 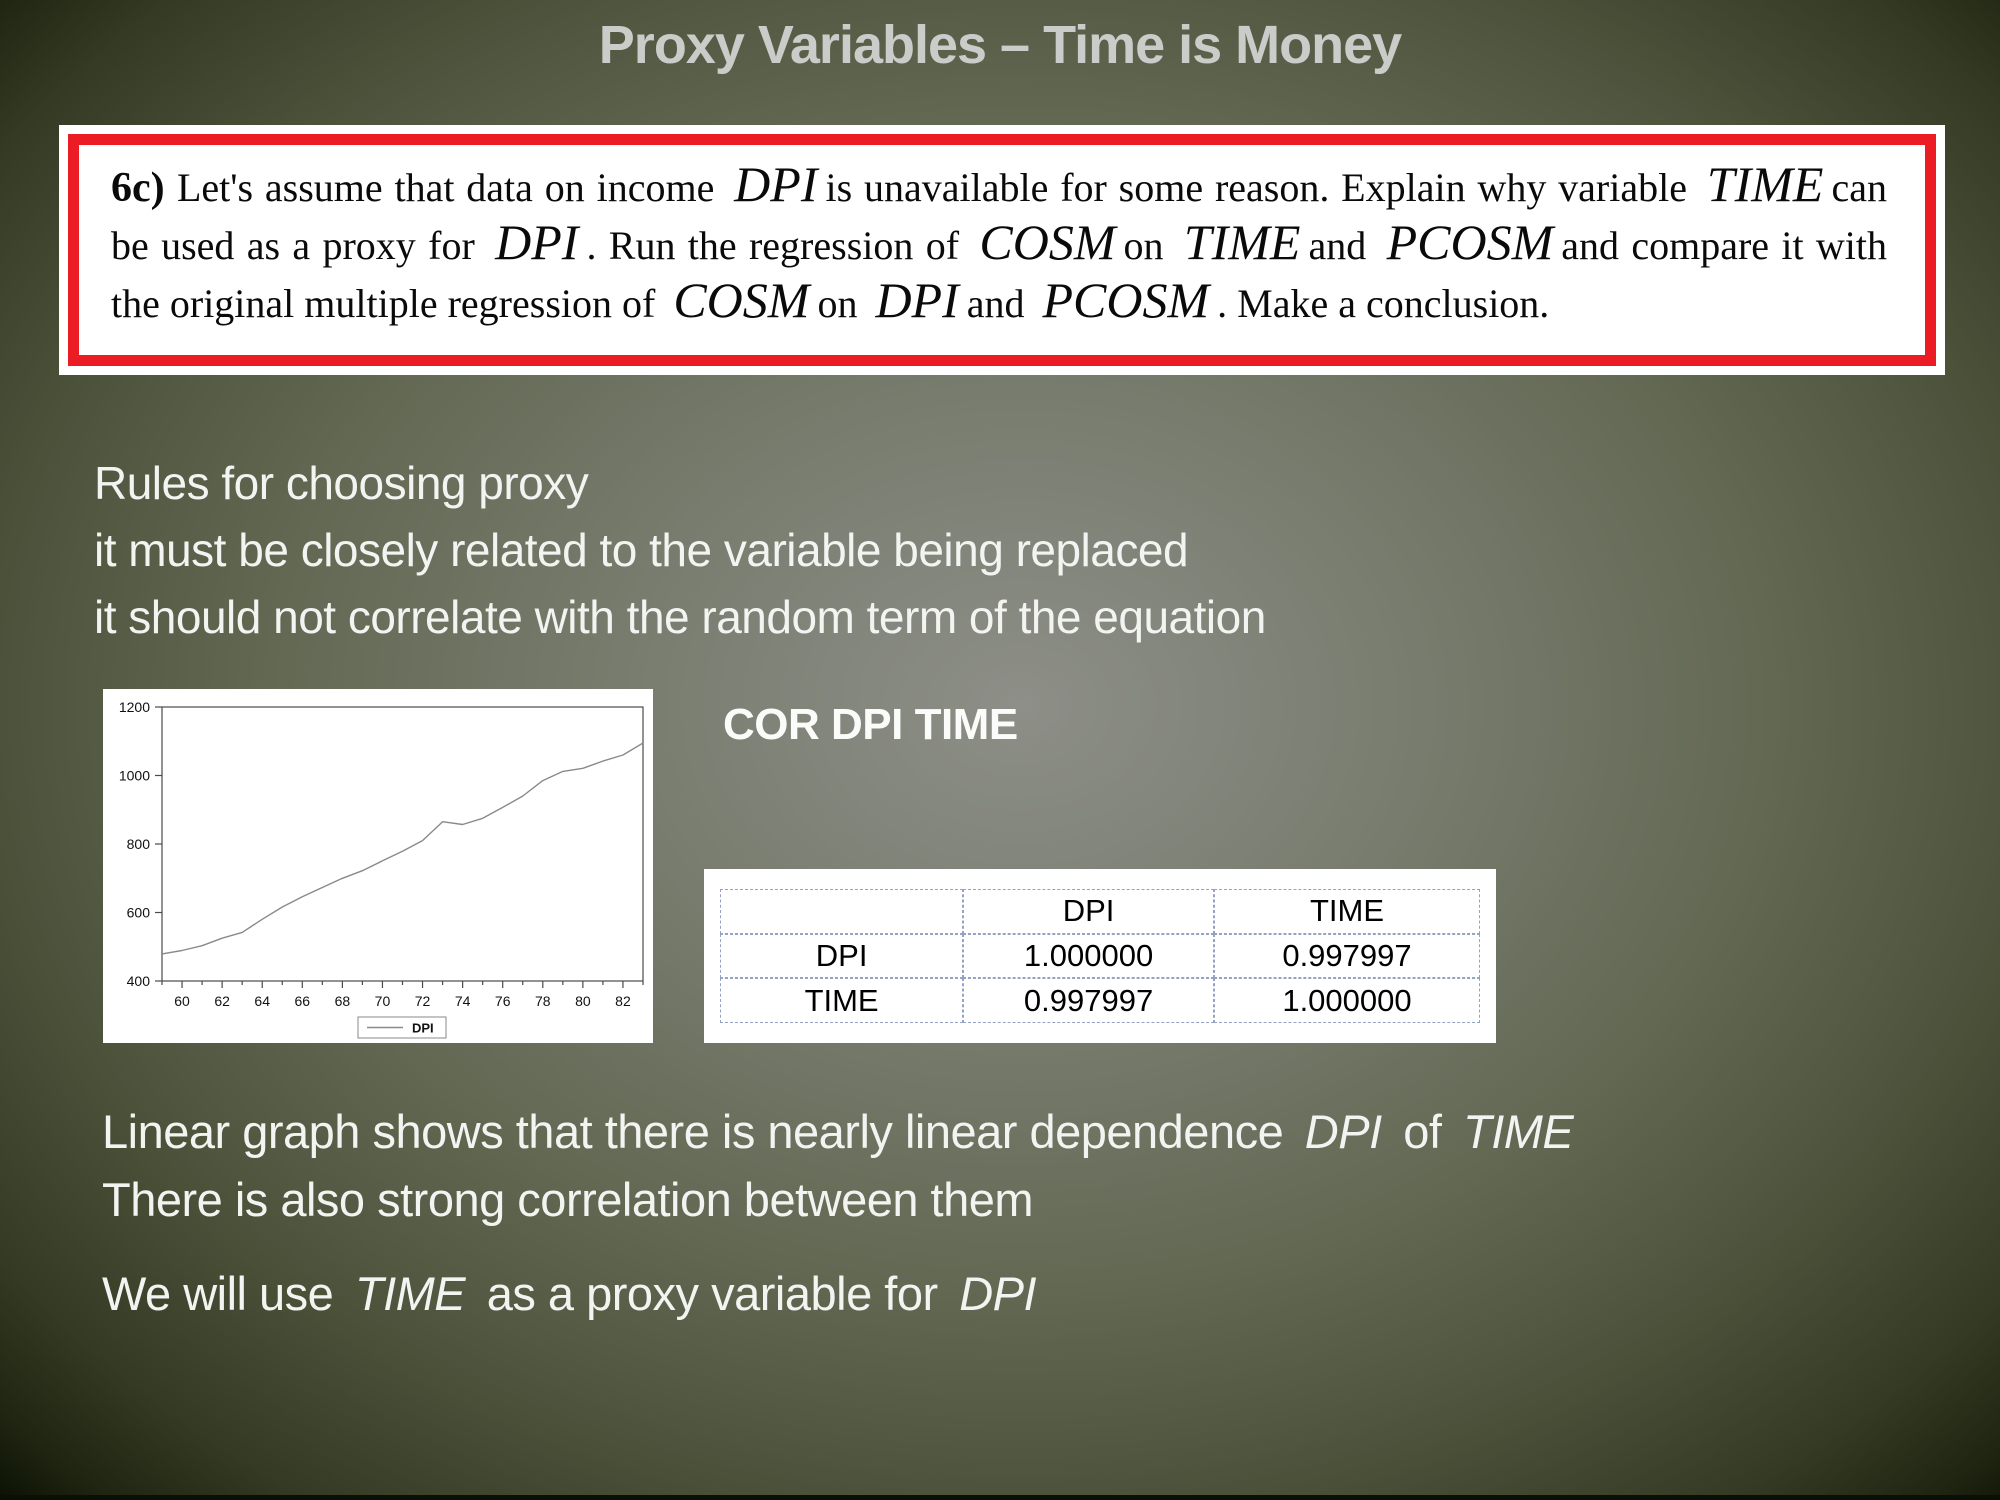 I want to click on table-cell: DPI, so click(x=842, y=956).